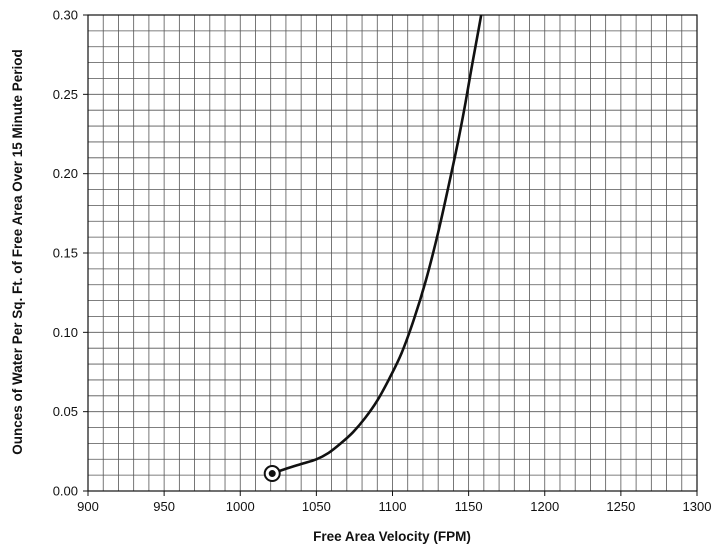  Describe the element at coordinates (88, 506) in the screenshot. I see `x-tick-label: 900` at that location.